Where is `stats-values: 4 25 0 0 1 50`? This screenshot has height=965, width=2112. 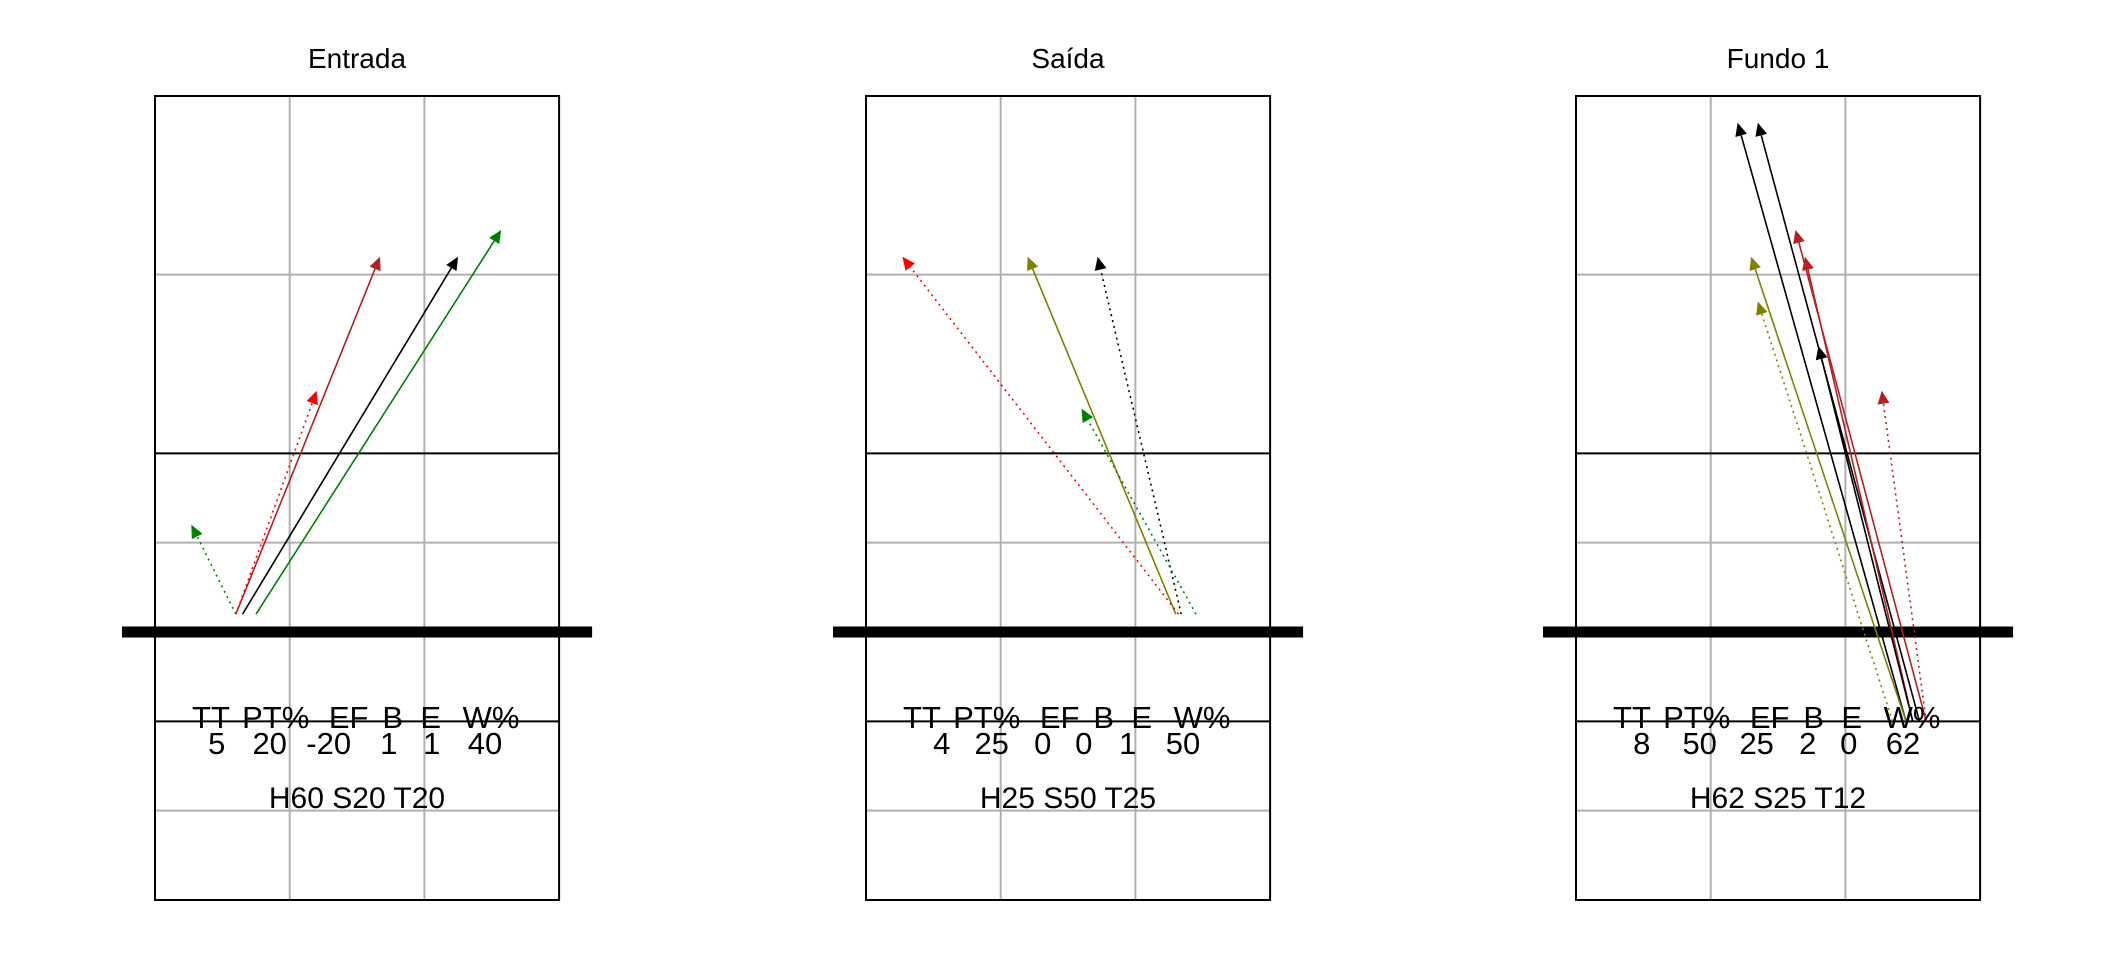
stats-values: 4 25 0 0 1 50 is located at coordinates (1066, 743).